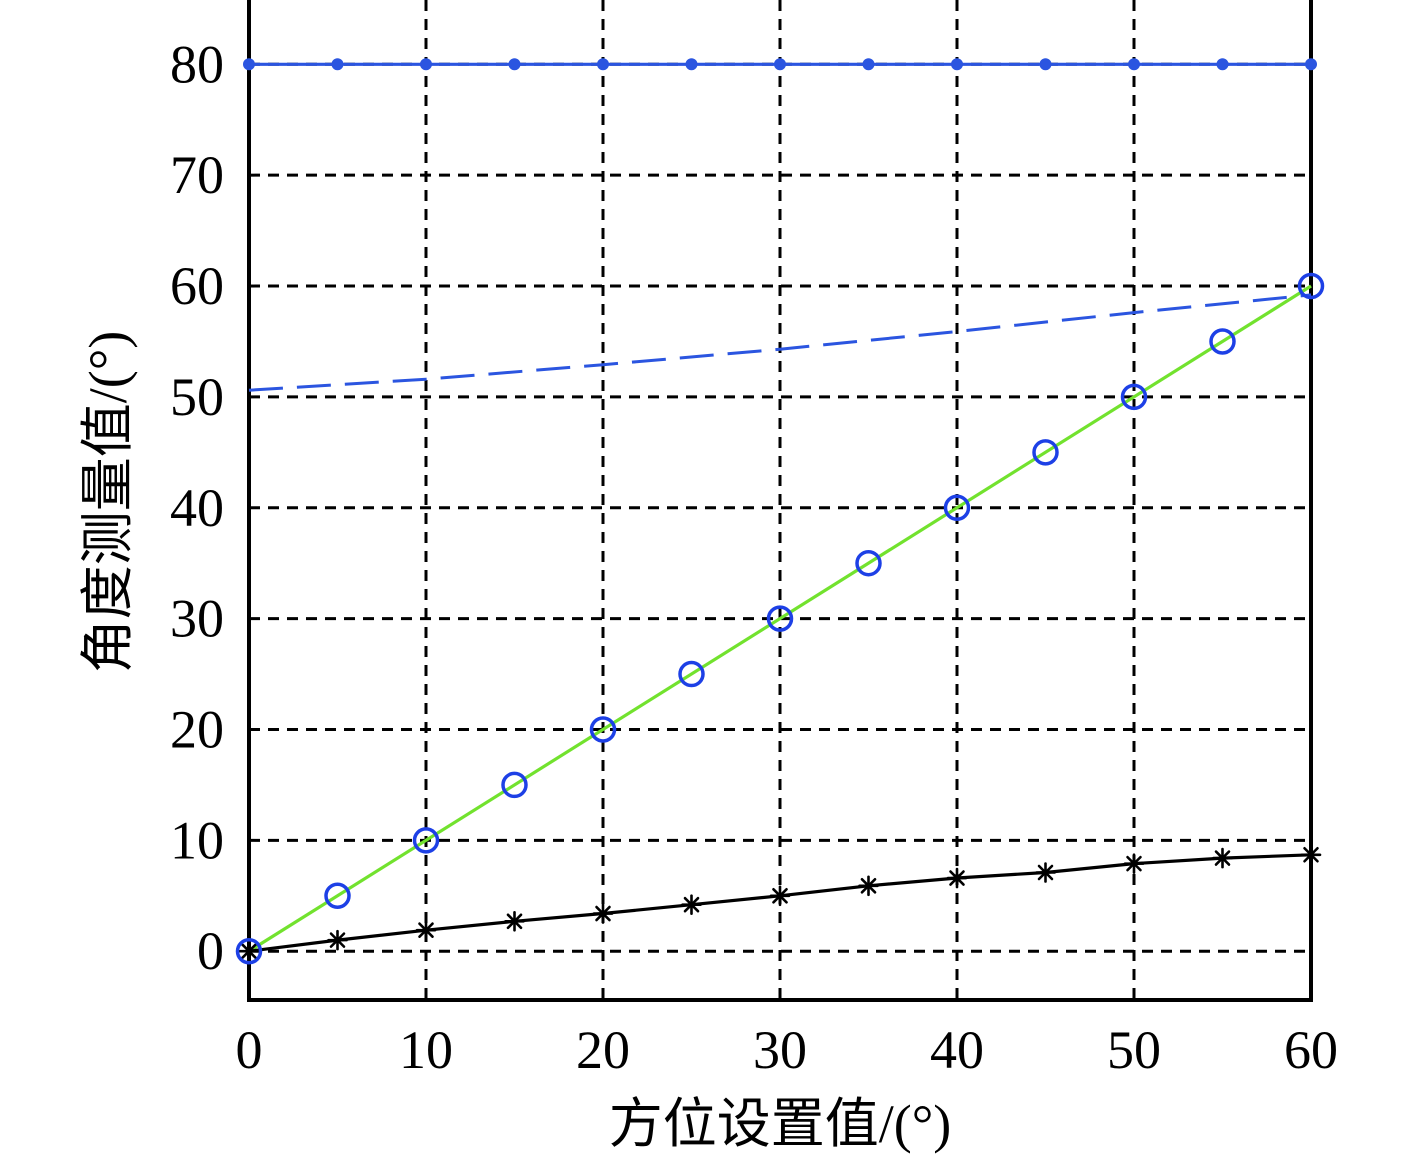 The image size is (1417, 1158). Describe the element at coordinates (603, 1050) in the screenshot. I see `x-tick-label: 20` at that location.